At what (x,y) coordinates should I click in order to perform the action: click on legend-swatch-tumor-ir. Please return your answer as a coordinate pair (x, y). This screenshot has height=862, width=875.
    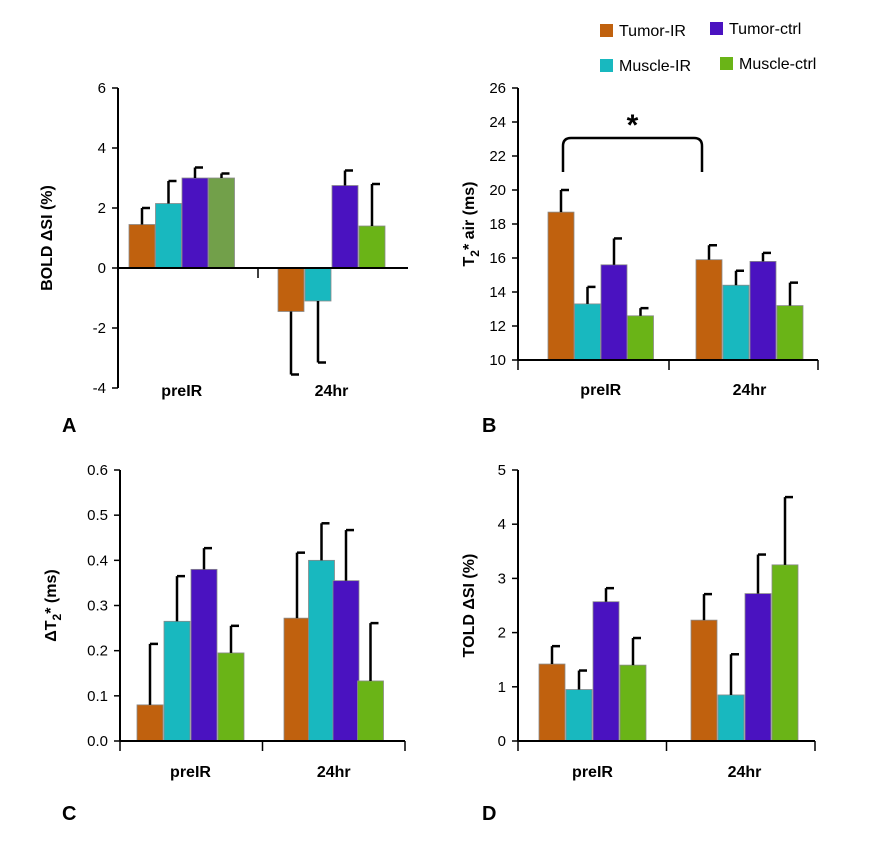
    Looking at the image, I should click on (606, 30).